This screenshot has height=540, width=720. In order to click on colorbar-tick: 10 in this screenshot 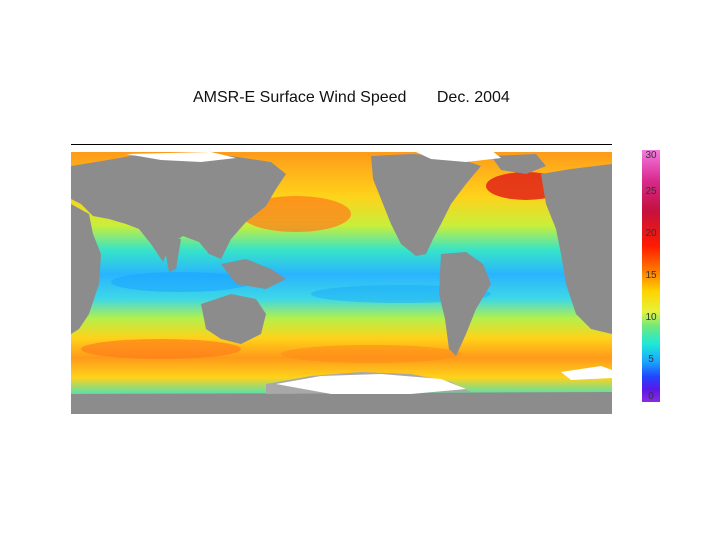, I will do `click(651, 317)`.